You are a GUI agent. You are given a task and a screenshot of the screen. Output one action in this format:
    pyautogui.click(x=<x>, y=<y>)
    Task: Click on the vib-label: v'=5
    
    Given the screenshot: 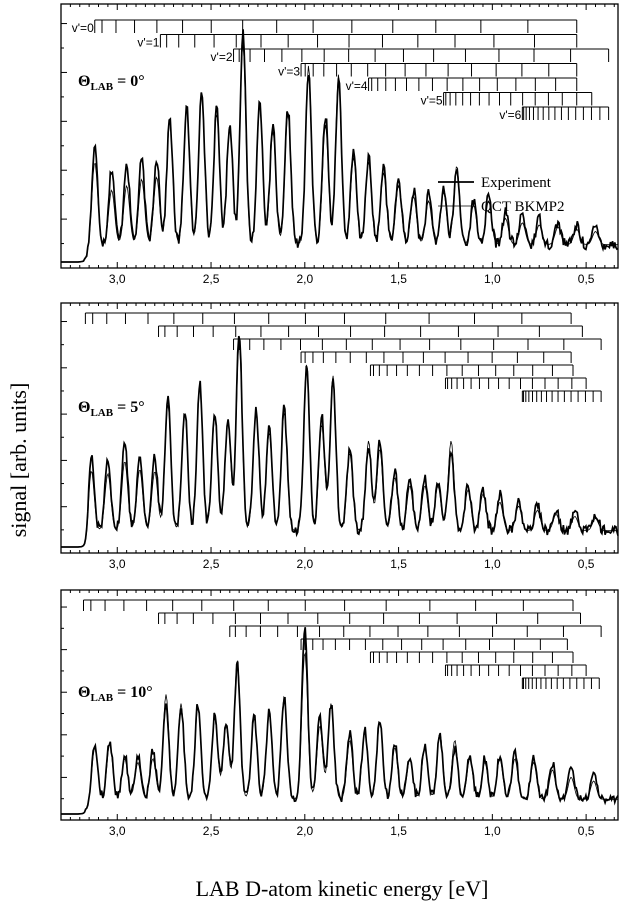 What is the action you would take?
    pyautogui.click(x=432, y=101)
    